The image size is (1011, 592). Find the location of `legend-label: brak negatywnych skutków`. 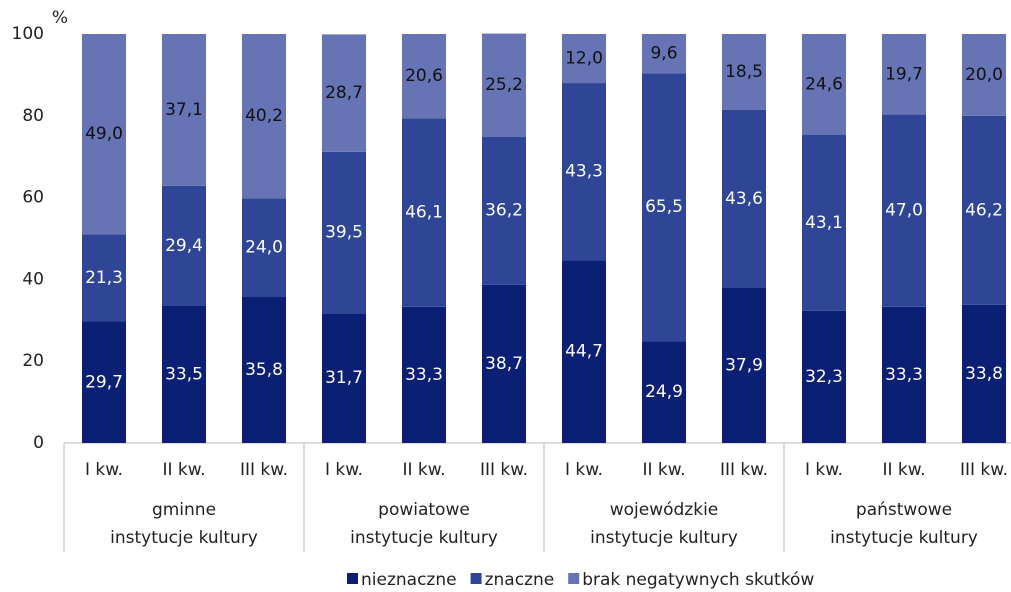

legend-label: brak negatywnych skutków is located at coordinates (698, 580).